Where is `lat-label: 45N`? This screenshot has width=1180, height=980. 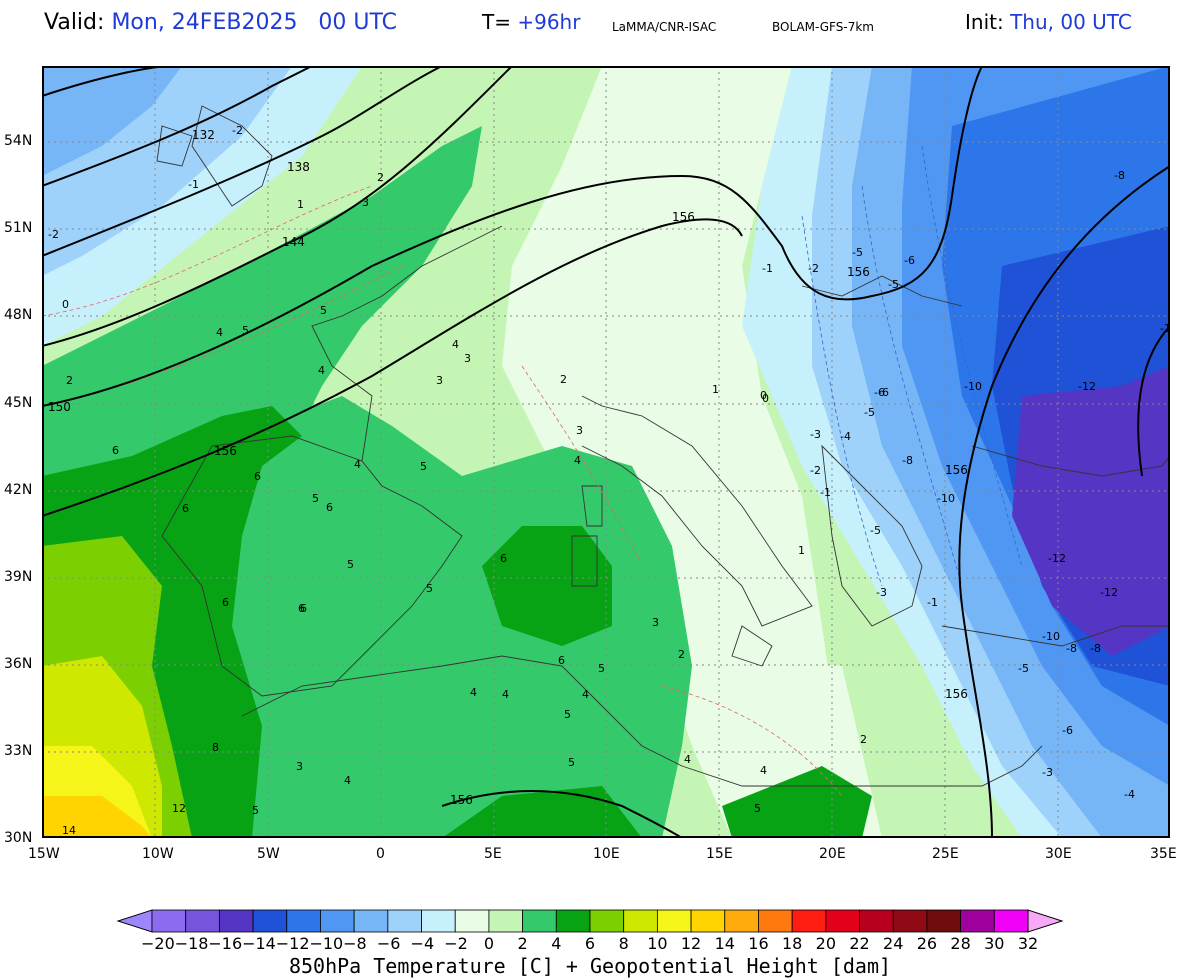 lat-label: 45N is located at coordinates (18, 403).